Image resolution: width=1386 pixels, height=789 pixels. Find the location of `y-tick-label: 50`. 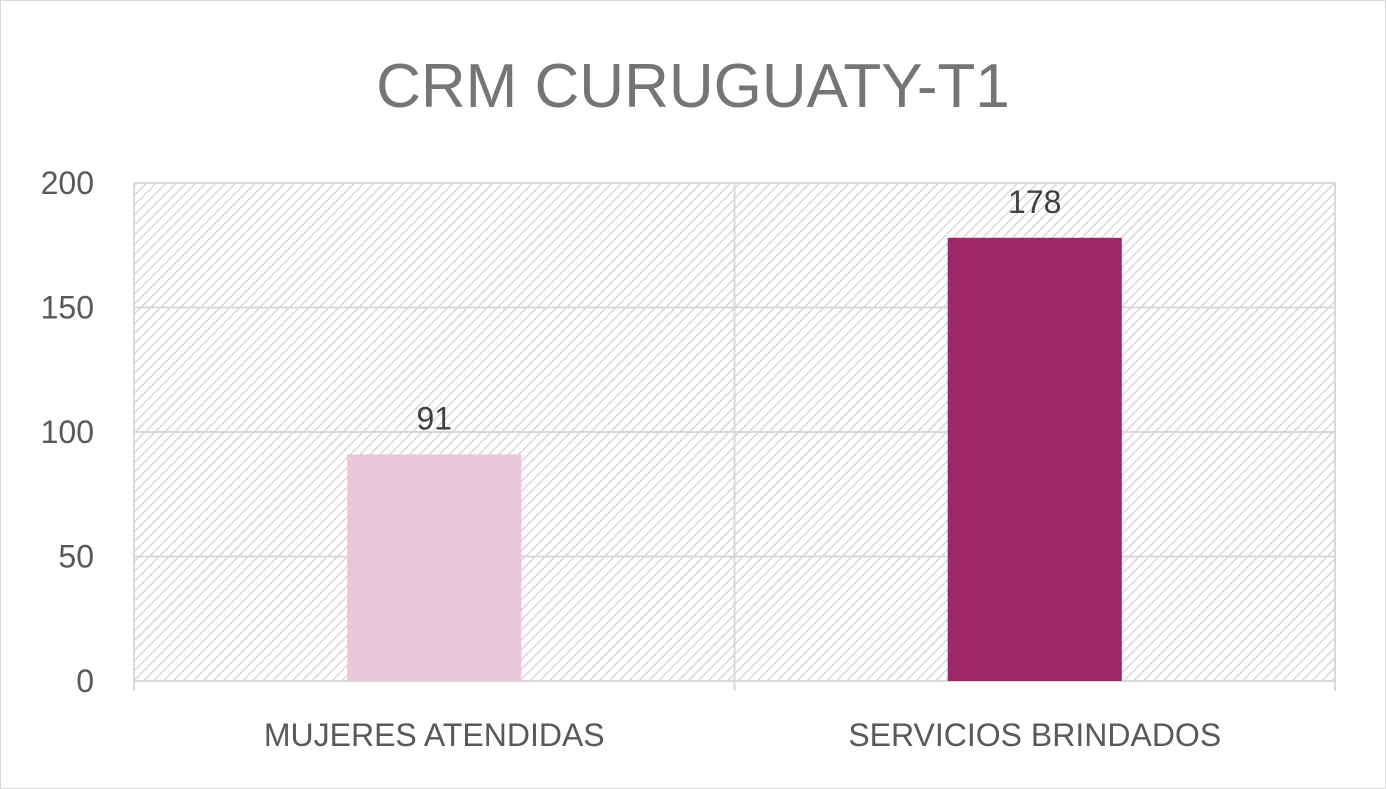

y-tick-label: 50 is located at coordinates (76, 557).